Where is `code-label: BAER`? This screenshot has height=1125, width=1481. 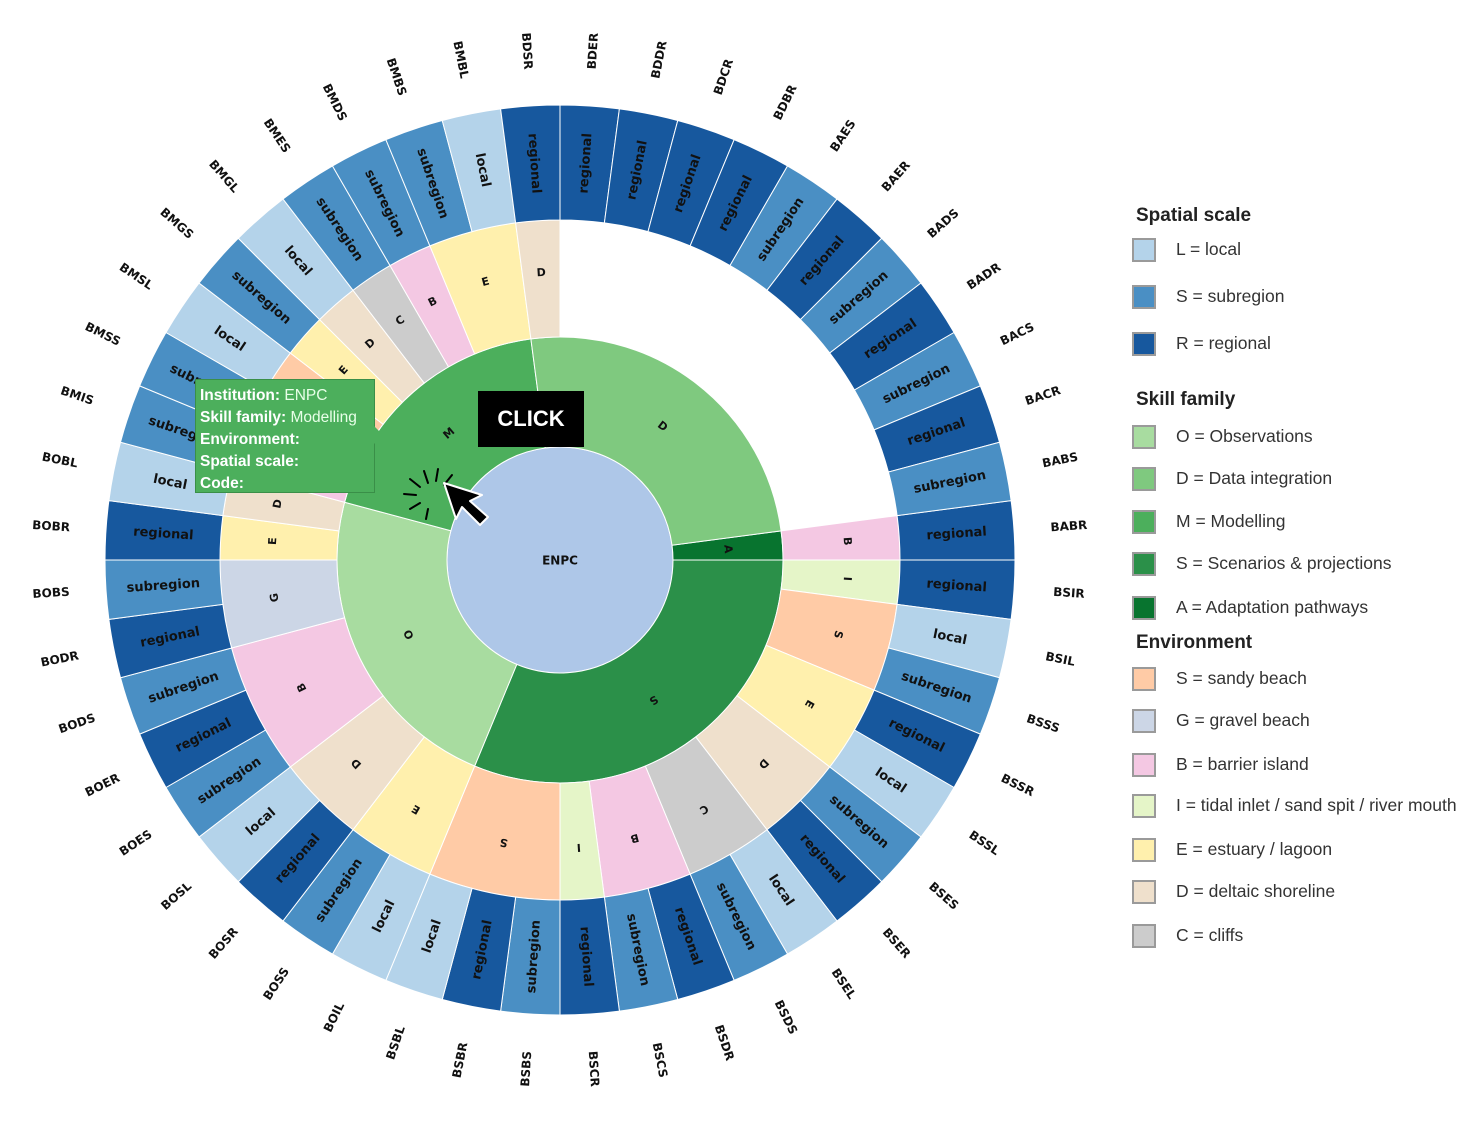 code-label: BAER is located at coordinates (896, 176).